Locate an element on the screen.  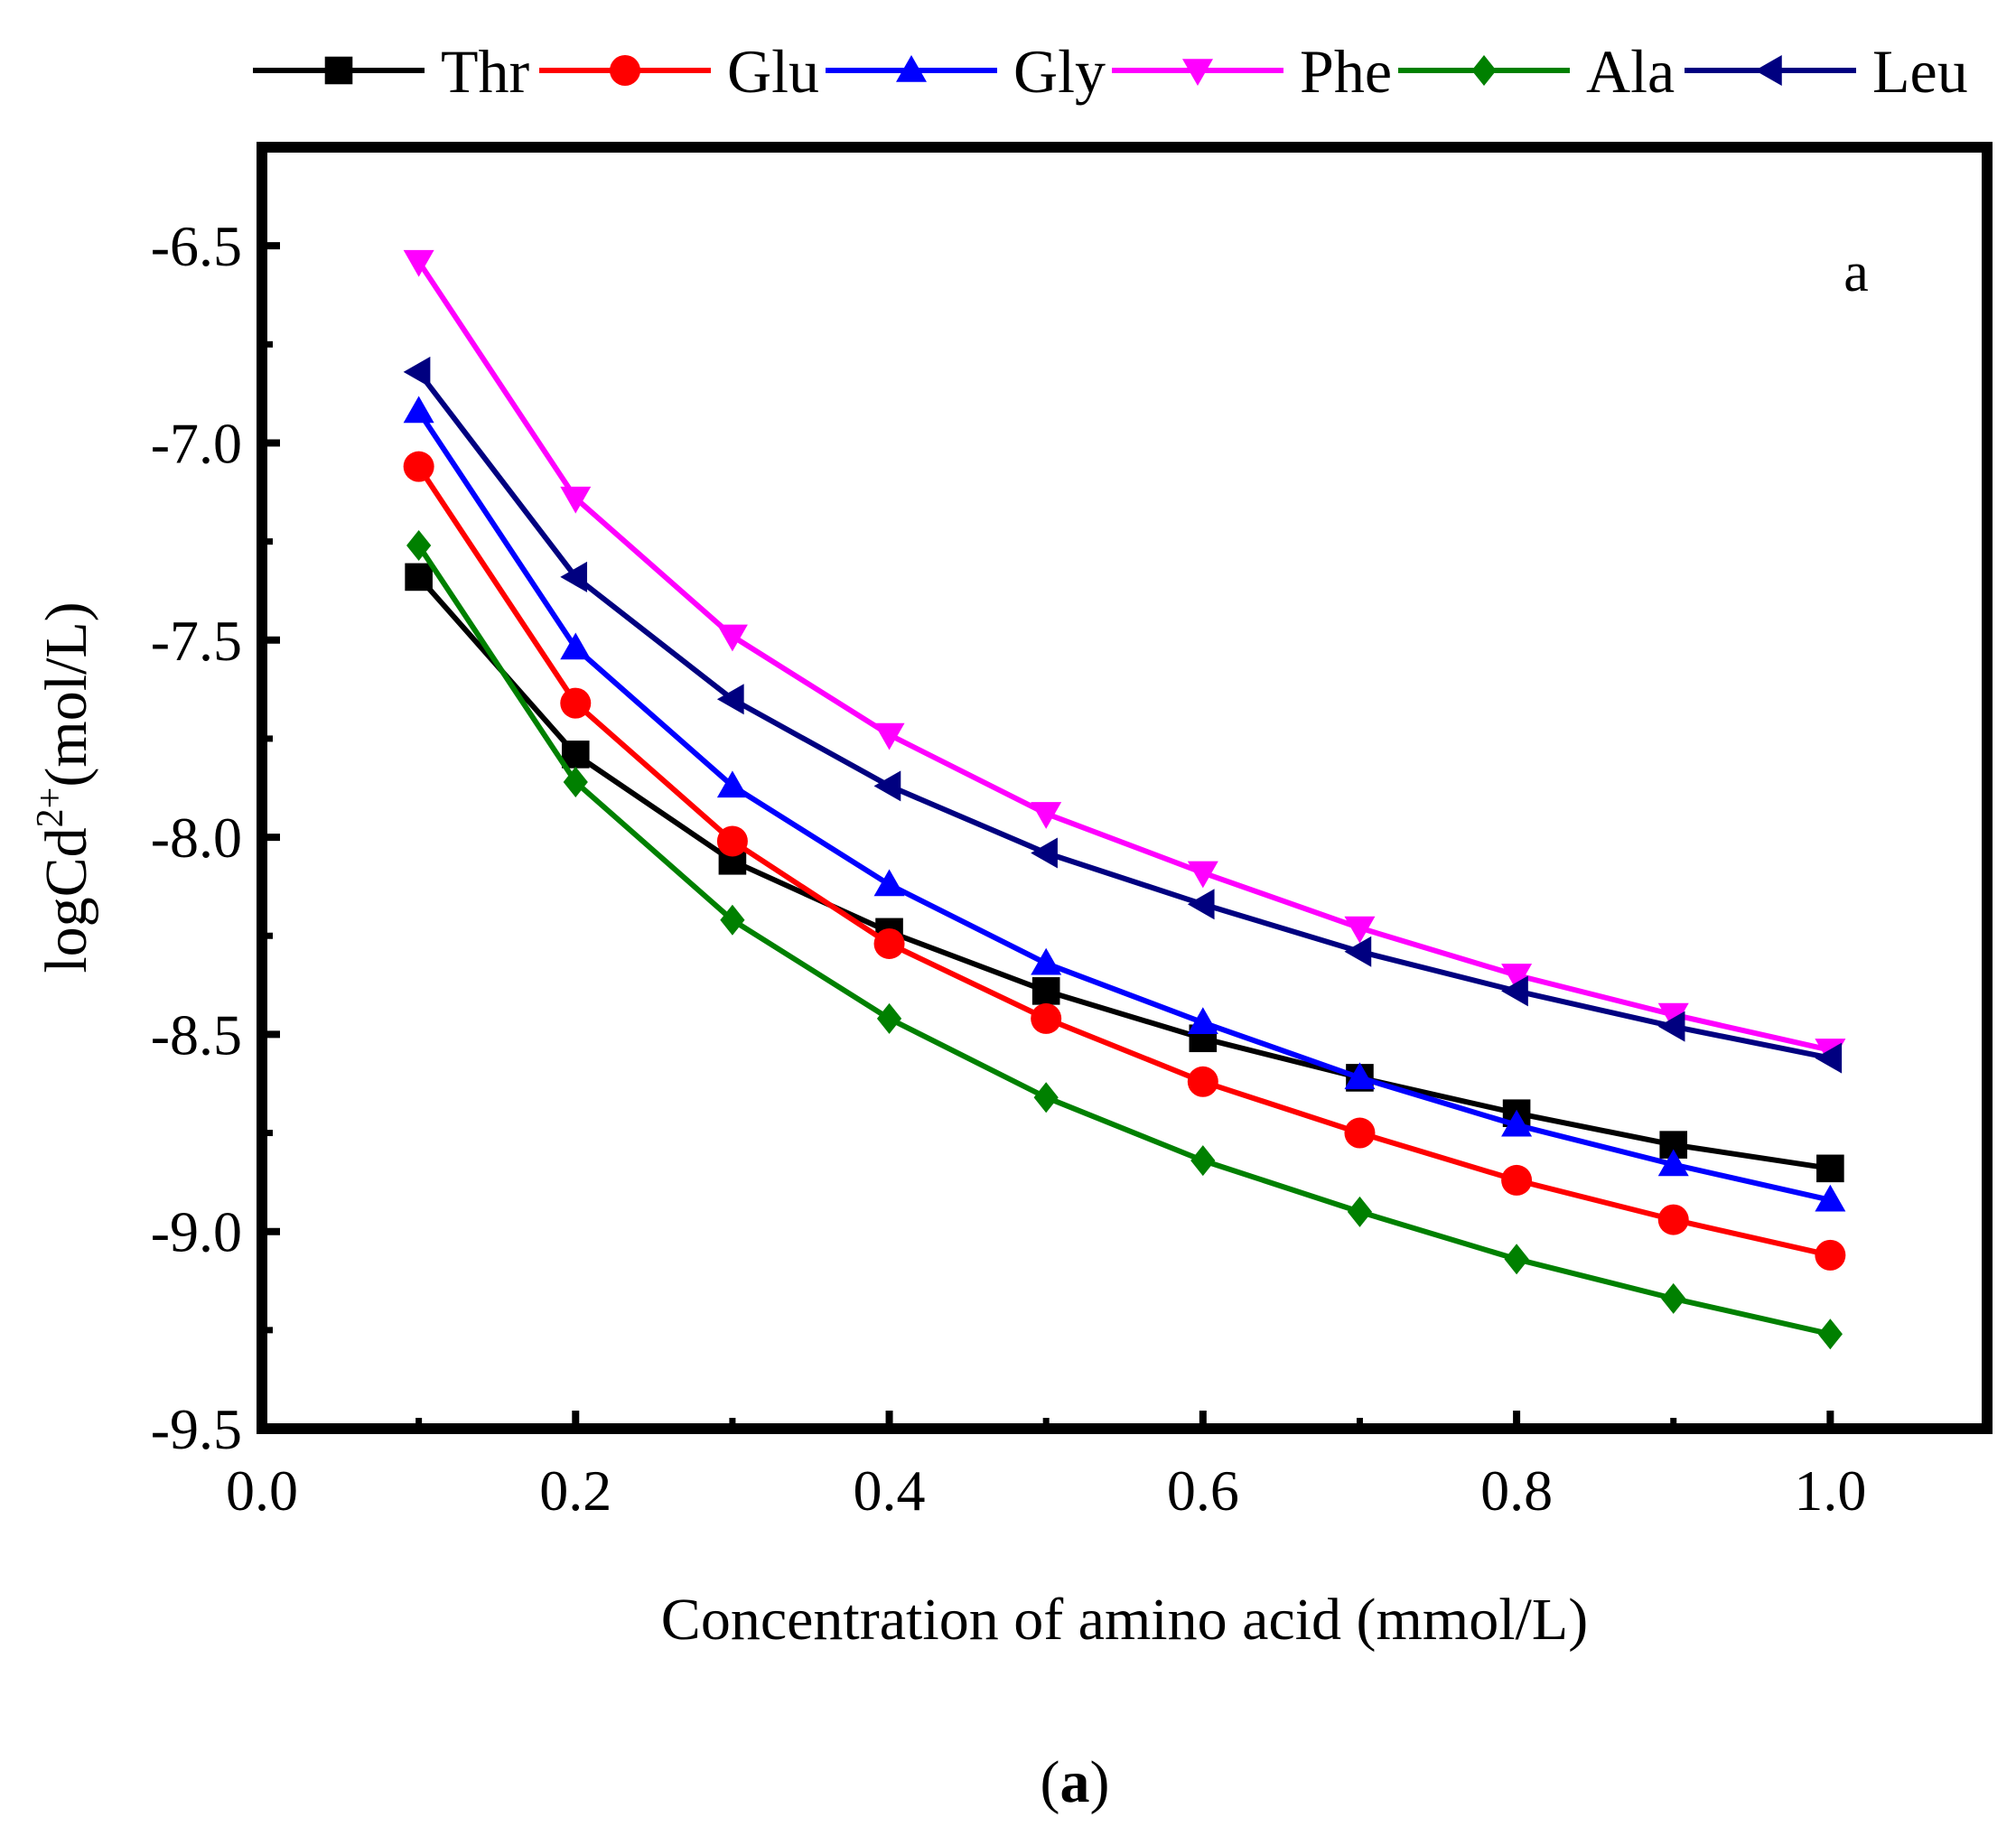
legend-marker-phe is located at coordinates (1197, 72).